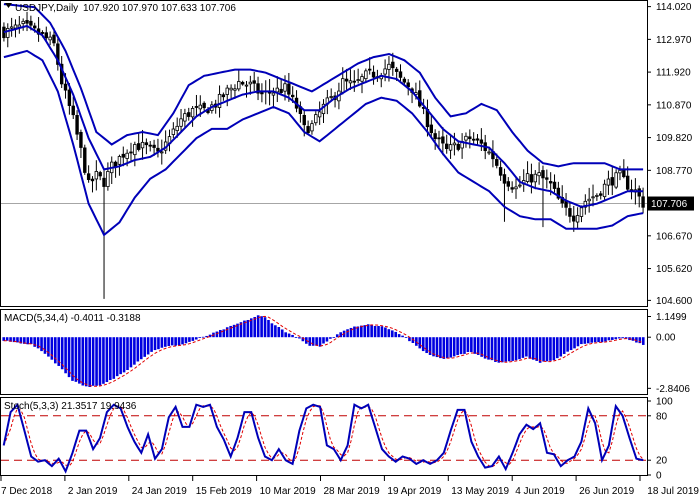  Describe the element at coordinates (46, 8) in the screenshot. I see `symbol-label: USDJPY,Daily` at that location.